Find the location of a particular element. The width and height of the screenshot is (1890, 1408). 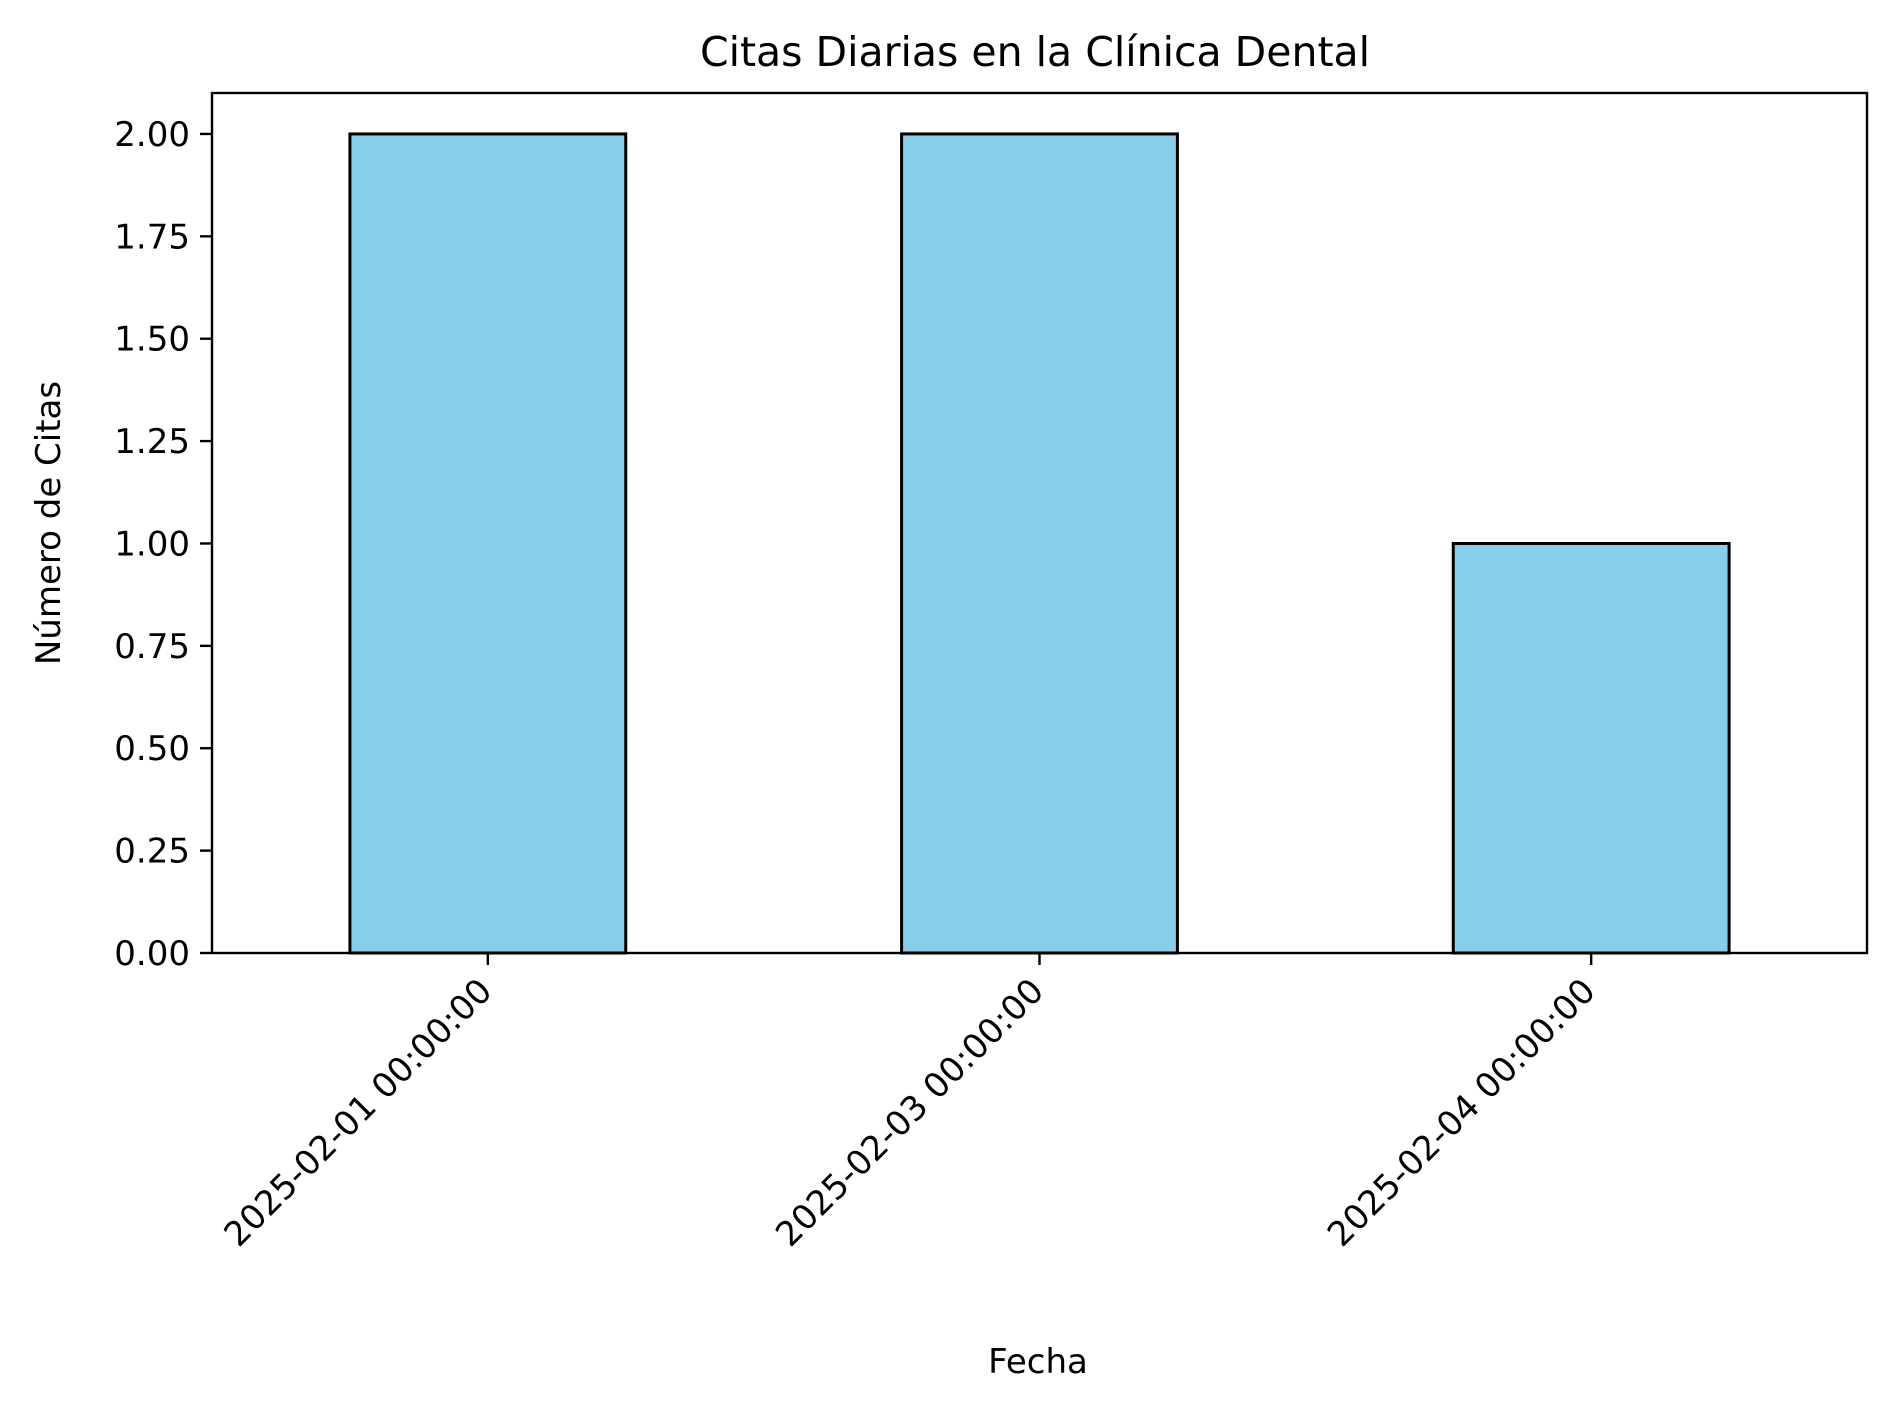

y-tick-label: 0.00 is located at coordinates (152, 954).